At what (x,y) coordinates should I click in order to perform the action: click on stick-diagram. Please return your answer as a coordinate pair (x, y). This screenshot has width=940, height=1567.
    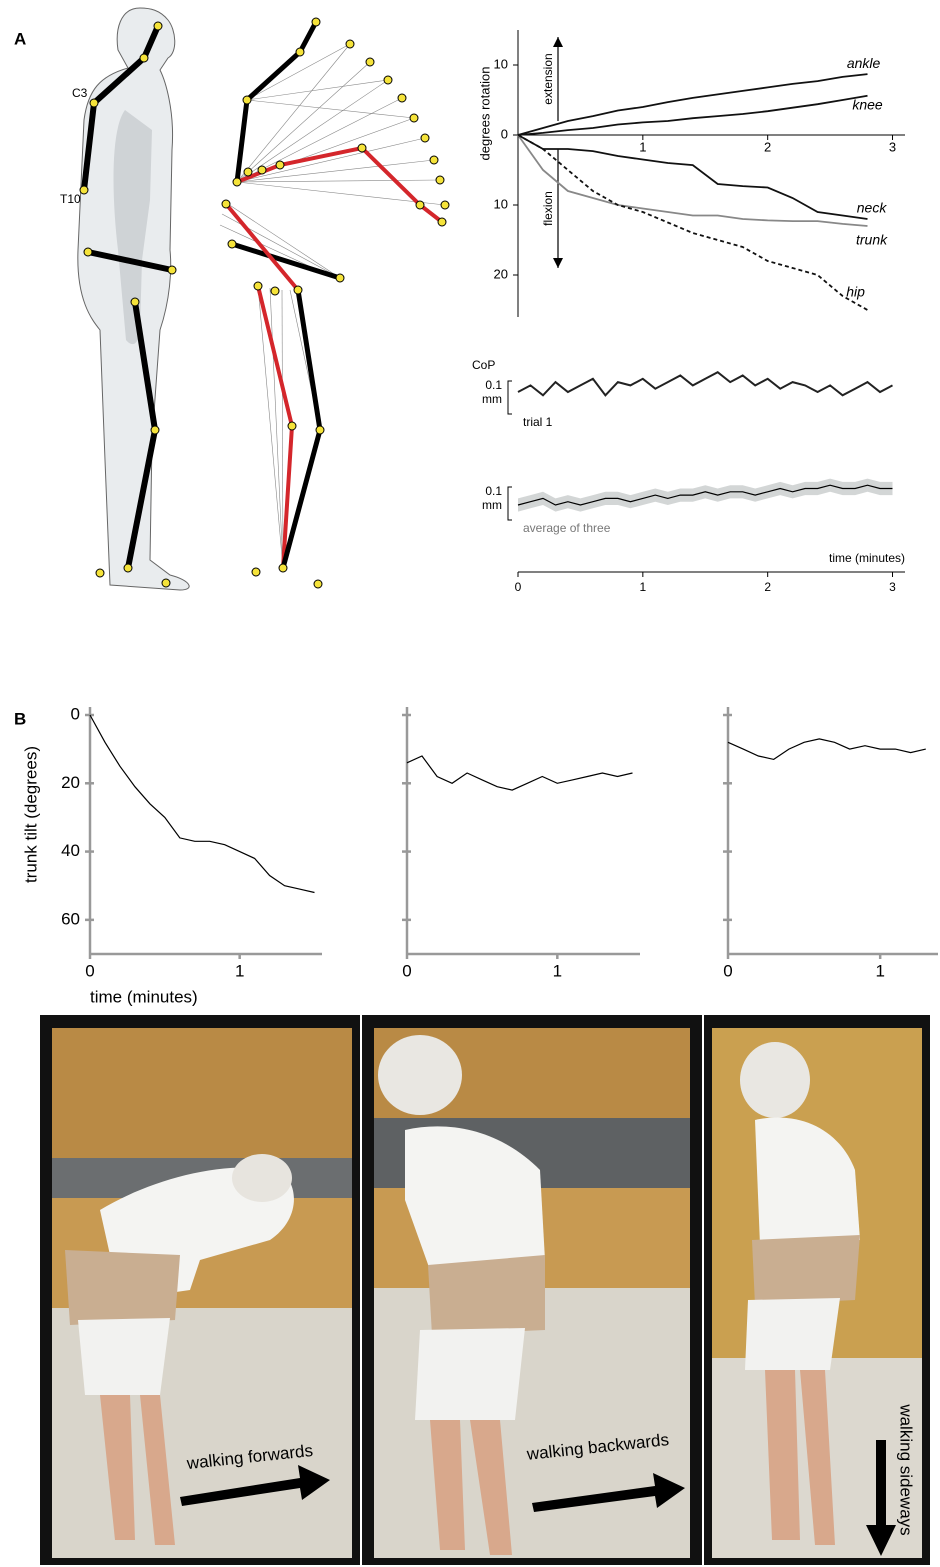
    Looking at the image, I should click on (334, 303).